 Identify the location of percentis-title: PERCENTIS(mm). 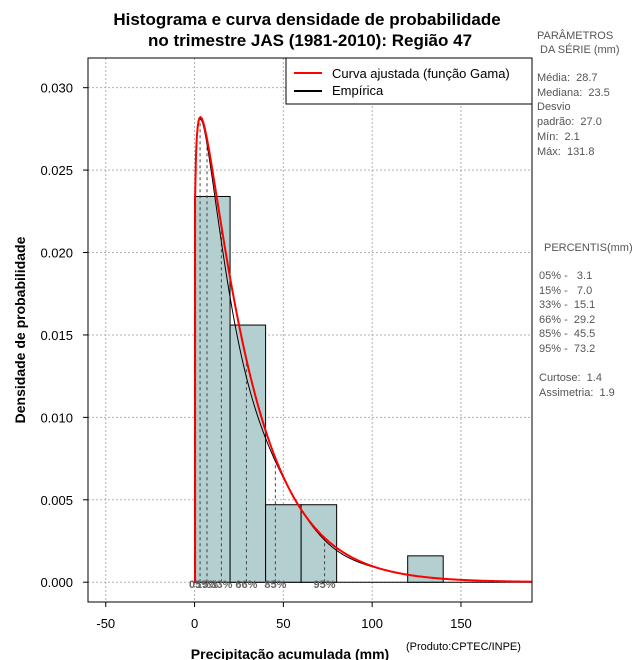
(588, 248).